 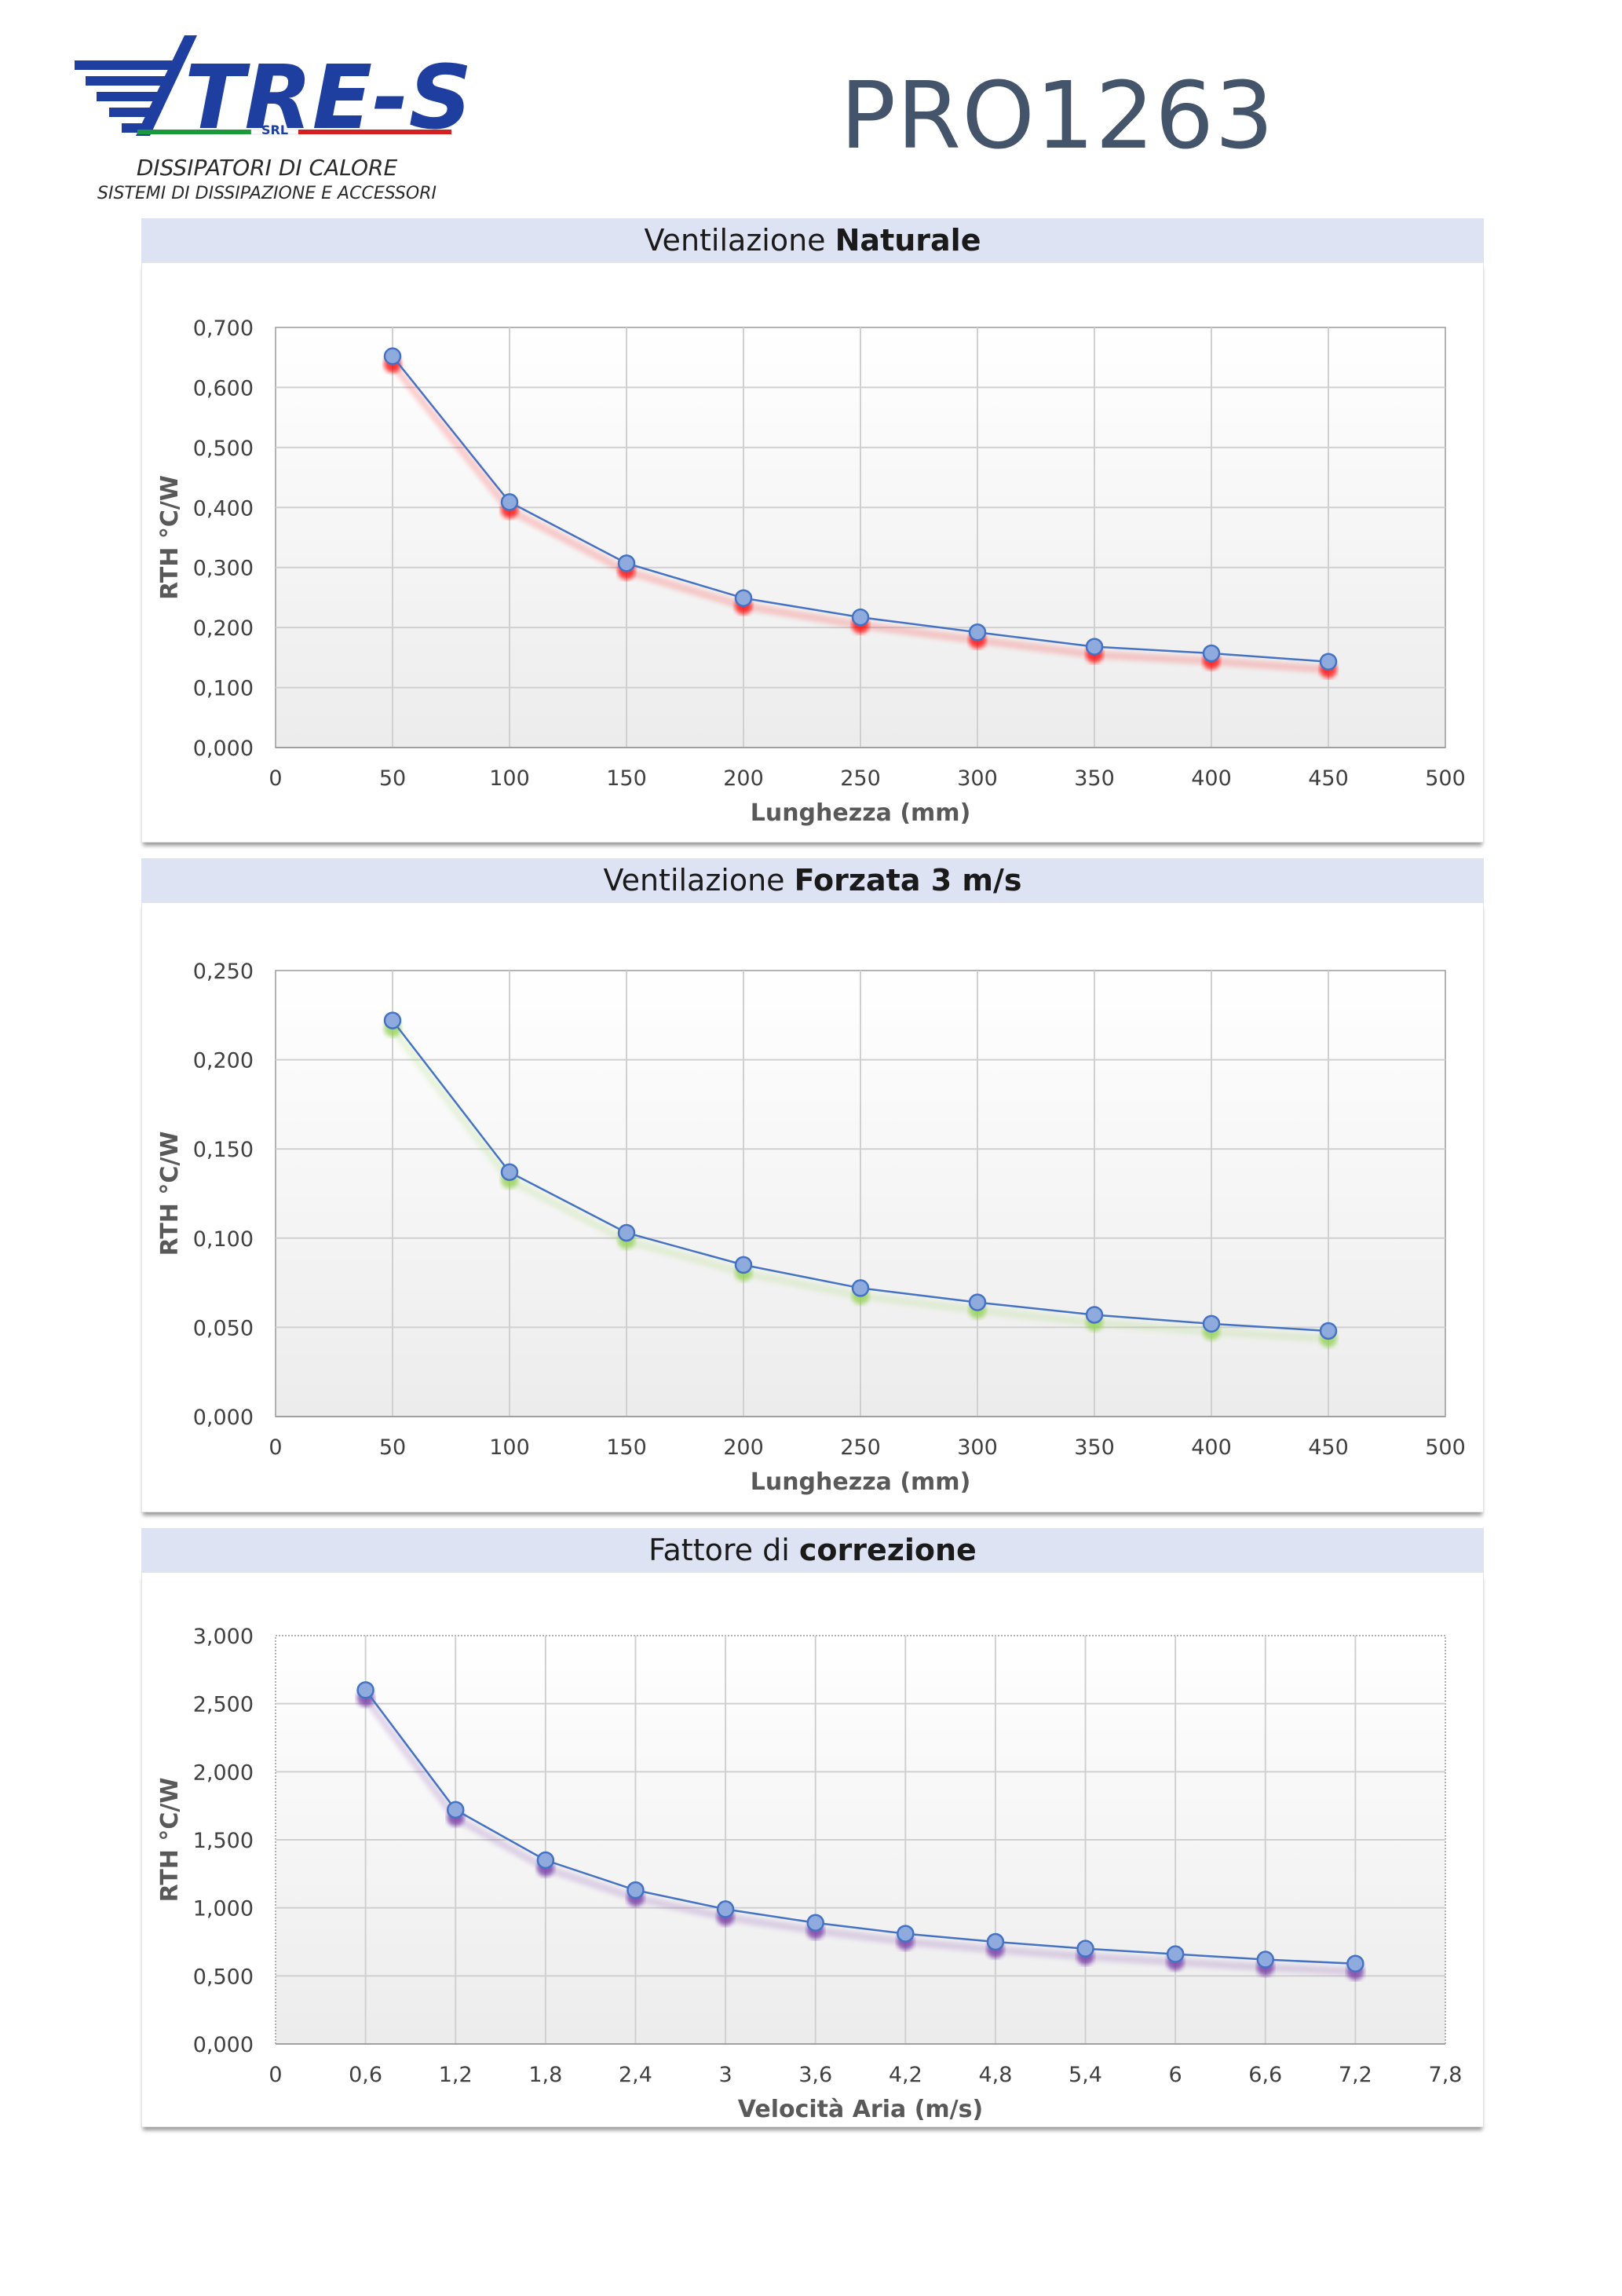 What do you see at coordinates (224, 508) in the screenshot?
I see `y-tick-label: 0,400` at bounding box center [224, 508].